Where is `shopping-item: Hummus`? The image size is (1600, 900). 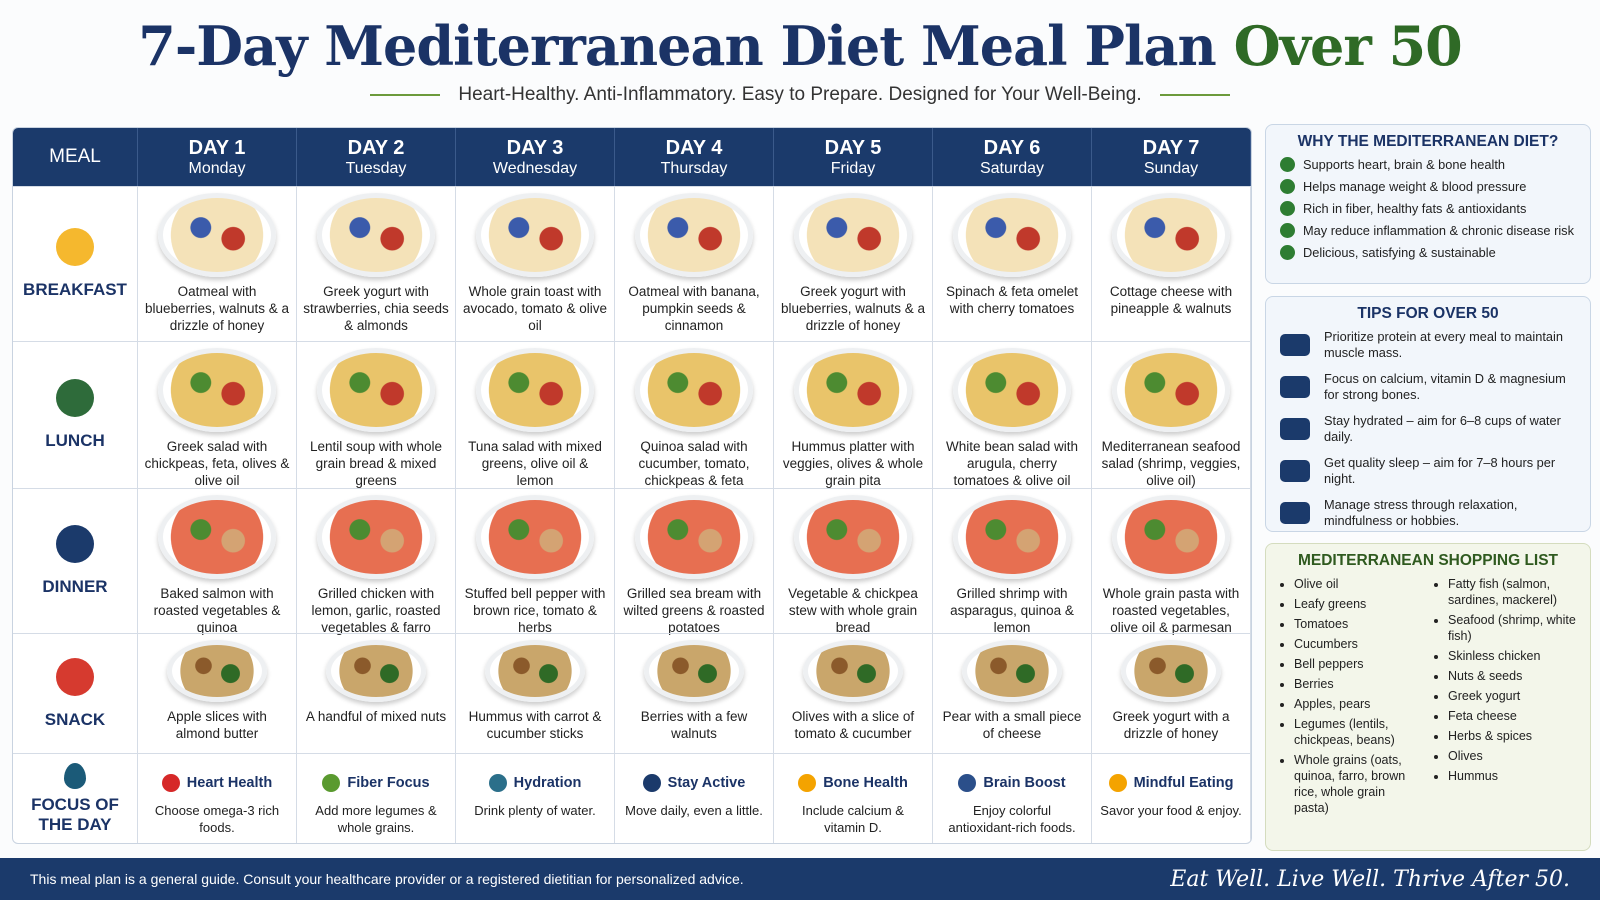 shopping-item: Hummus is located at coordinates (1512, 776).